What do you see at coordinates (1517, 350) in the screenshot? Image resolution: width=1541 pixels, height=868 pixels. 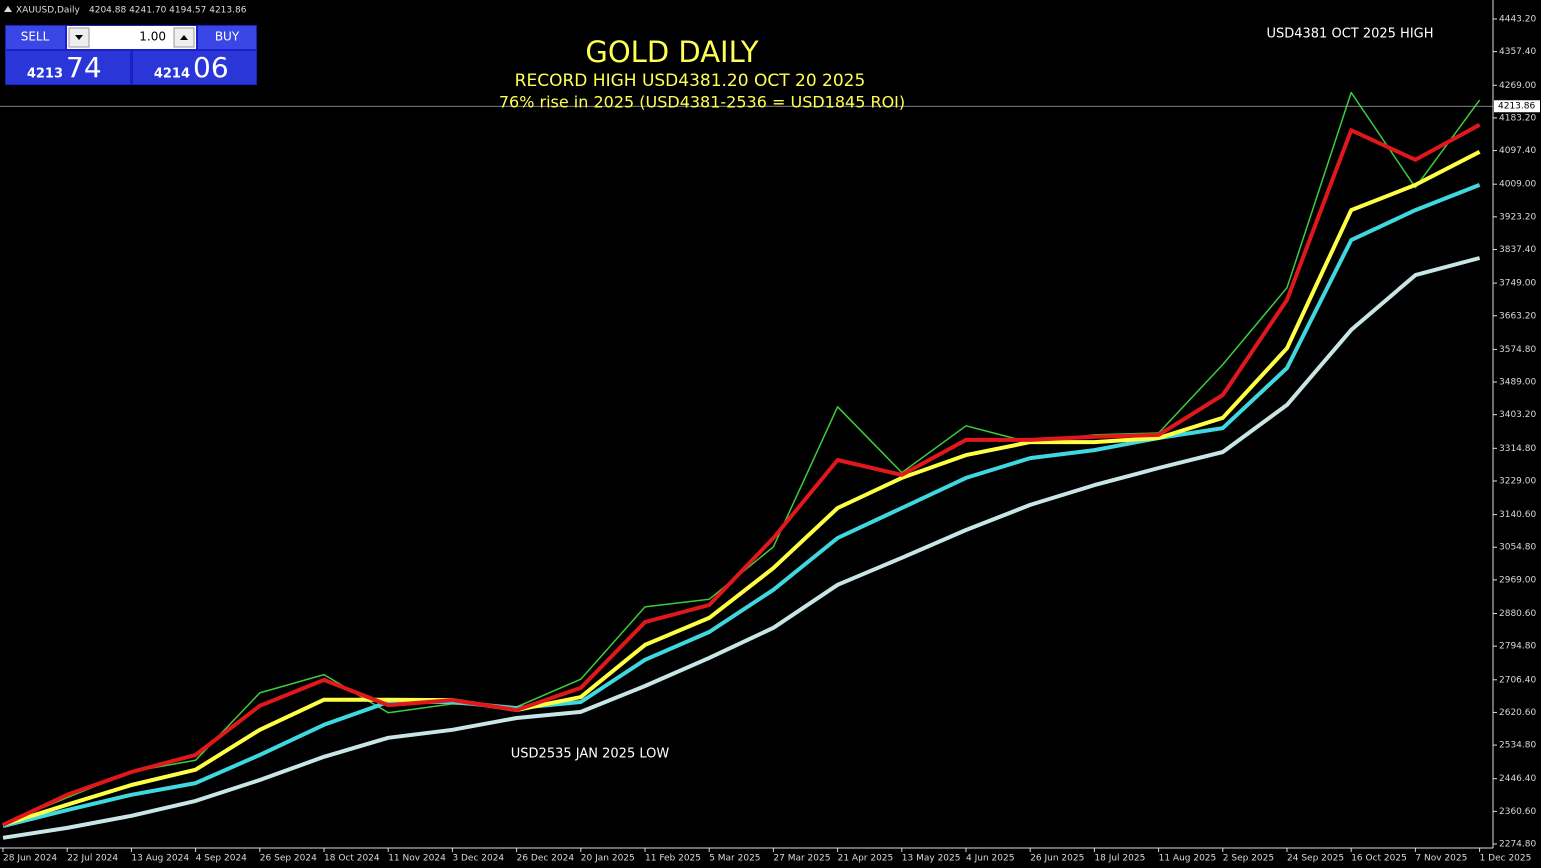 I see `y-tick-label: 3574.80` at bounding box center [1517, 350].